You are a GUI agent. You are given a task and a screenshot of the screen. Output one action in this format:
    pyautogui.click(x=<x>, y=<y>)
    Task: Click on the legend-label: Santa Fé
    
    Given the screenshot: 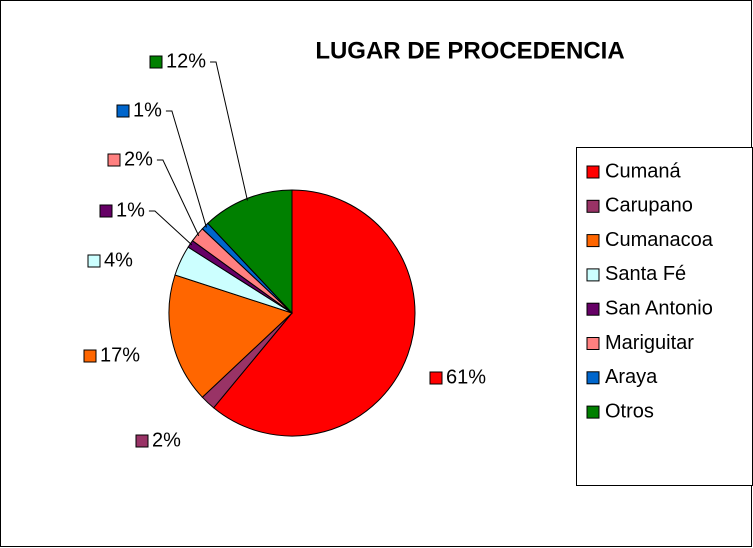 What is the action you would take?
    pyautogui.click(x=645, y=274)
    